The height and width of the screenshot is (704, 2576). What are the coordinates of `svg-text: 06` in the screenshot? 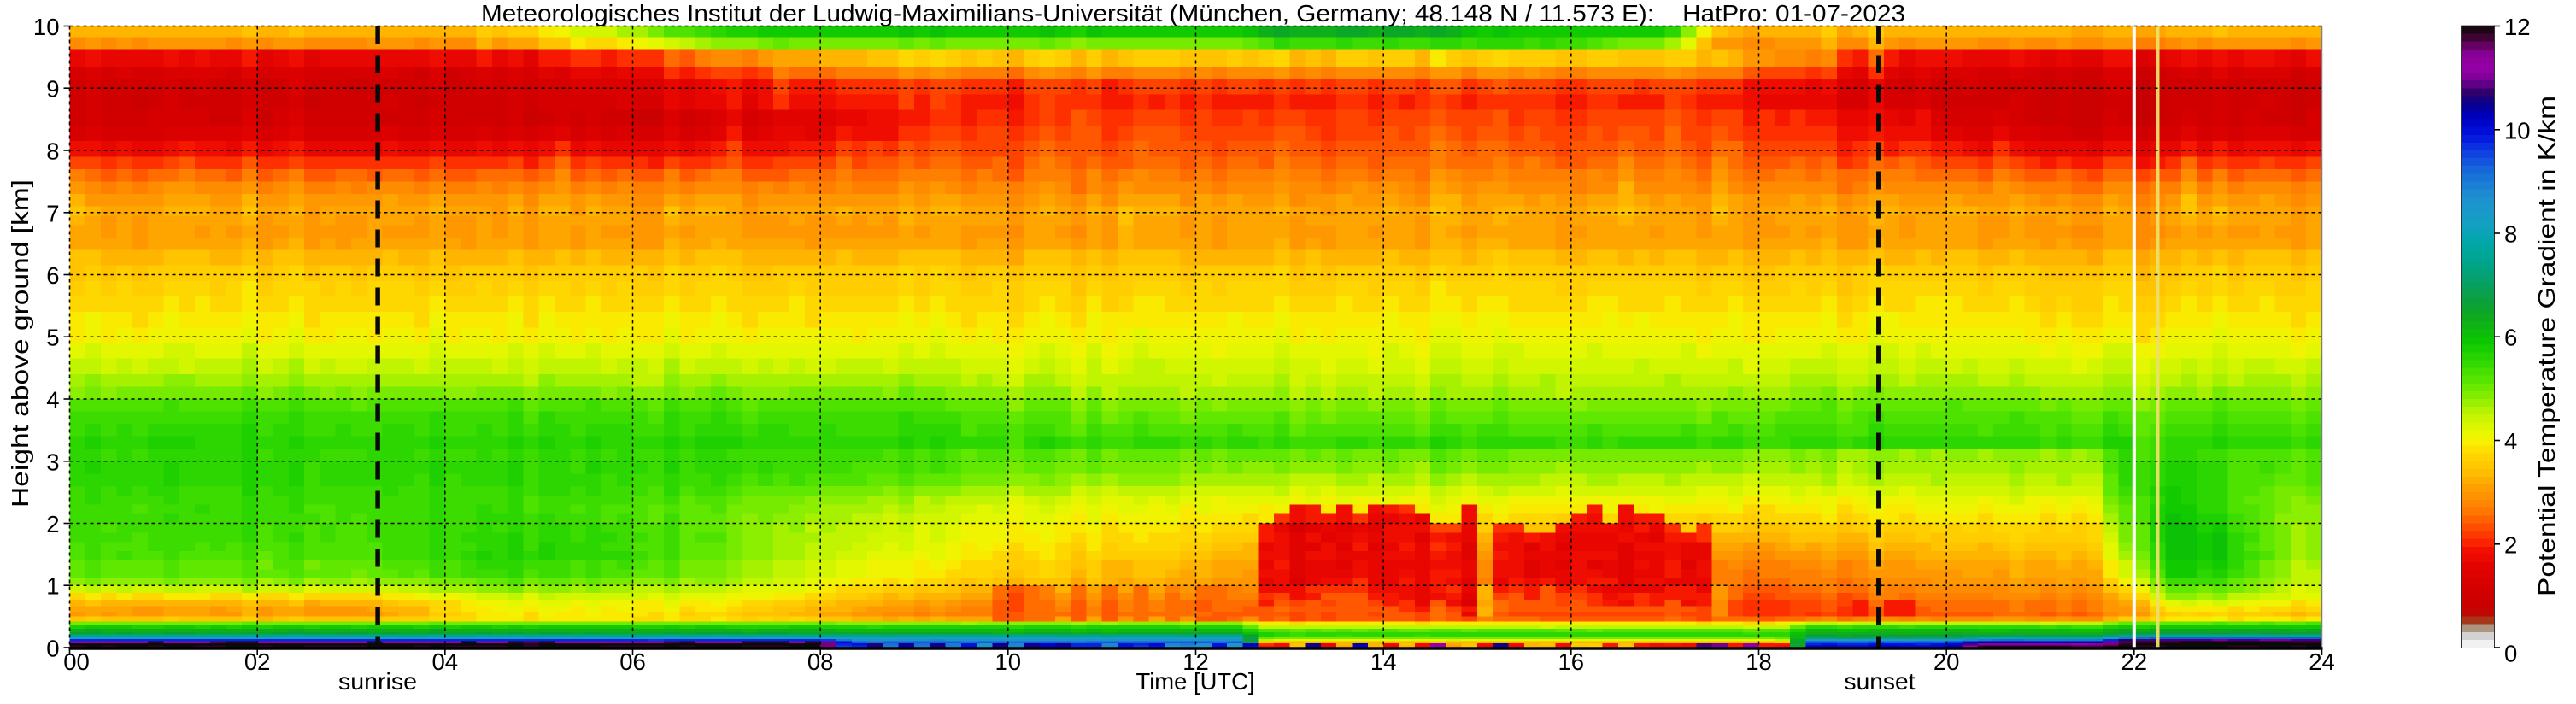 It's located at (632, 661).